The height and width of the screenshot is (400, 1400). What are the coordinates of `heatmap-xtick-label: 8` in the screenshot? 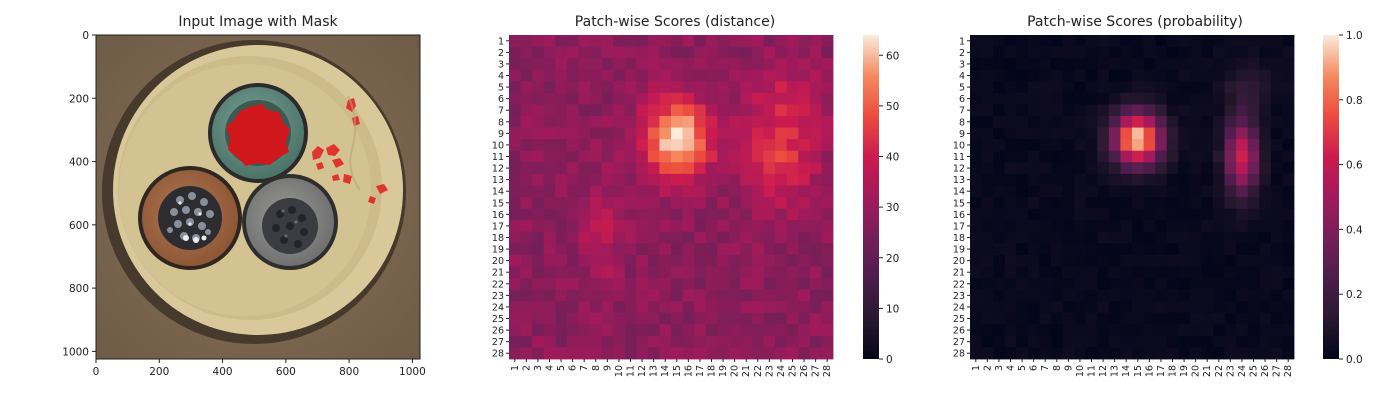 It's located at (596, 368).